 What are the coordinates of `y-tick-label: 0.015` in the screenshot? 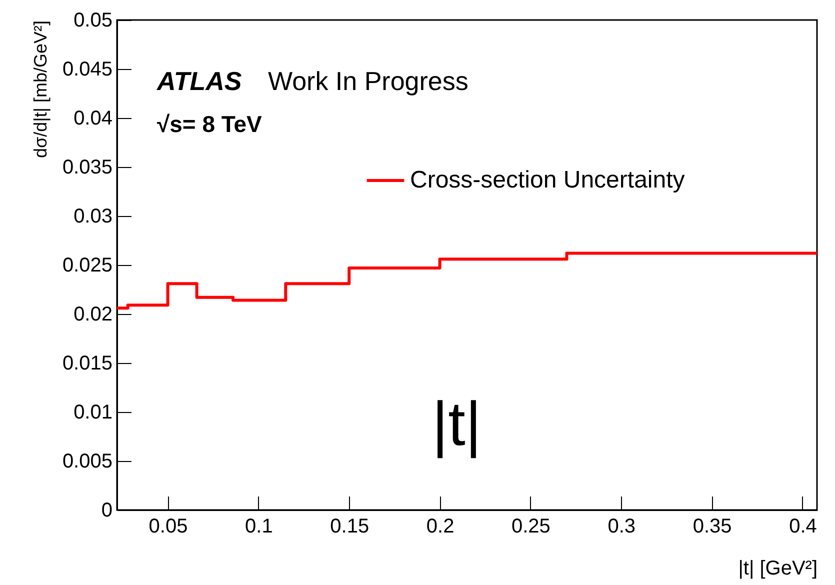 It's located at (87, 363).